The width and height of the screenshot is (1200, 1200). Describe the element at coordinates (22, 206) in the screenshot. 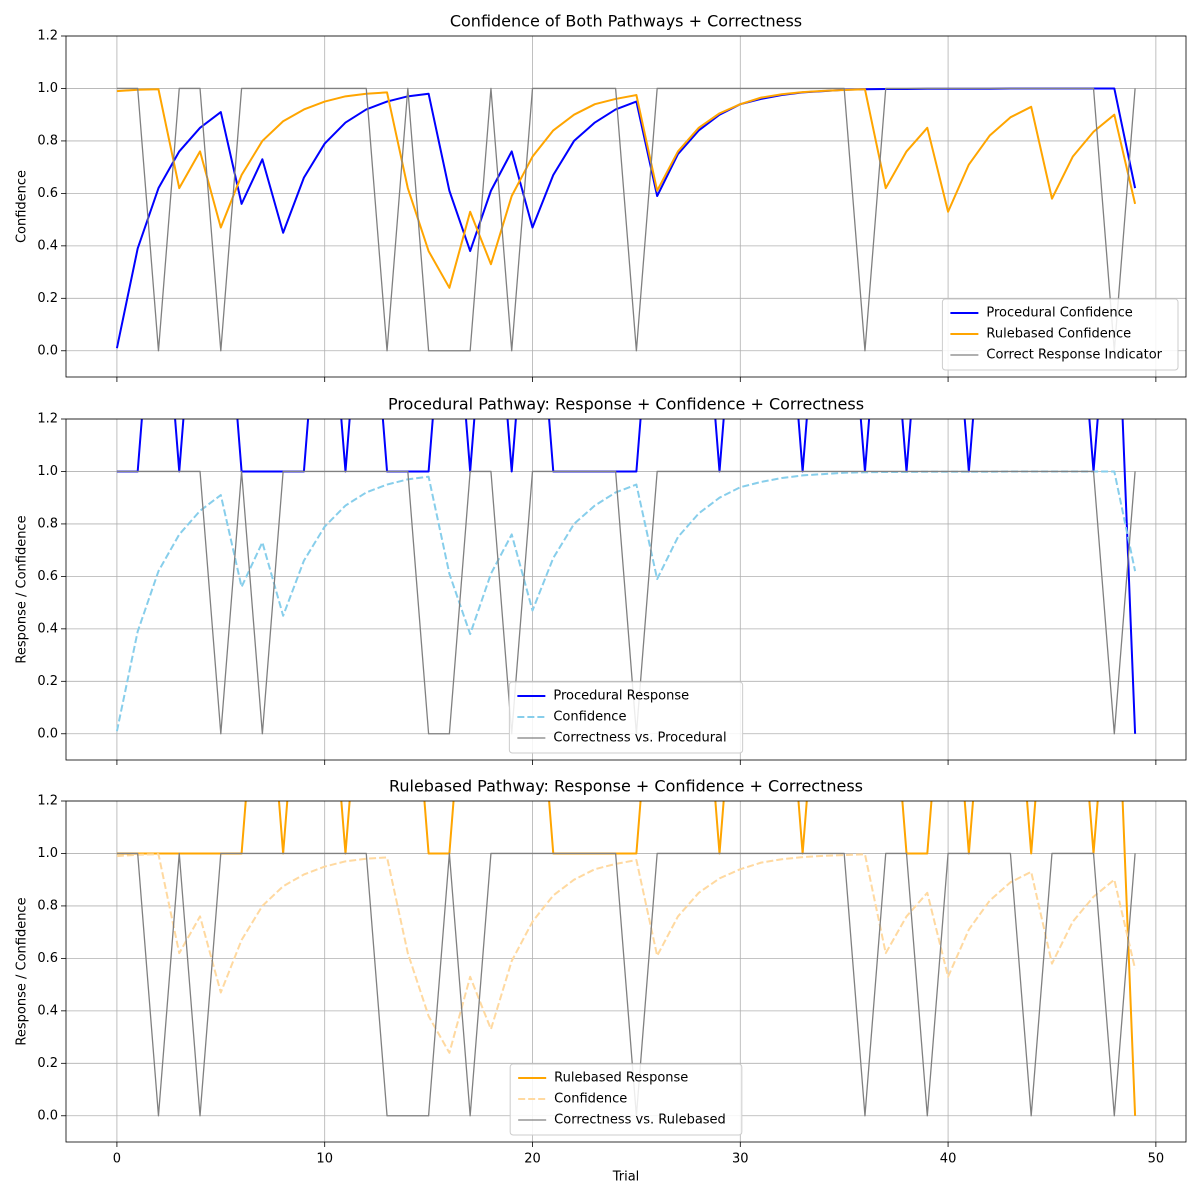

I see `y-axis-label: Confidence` at that location.